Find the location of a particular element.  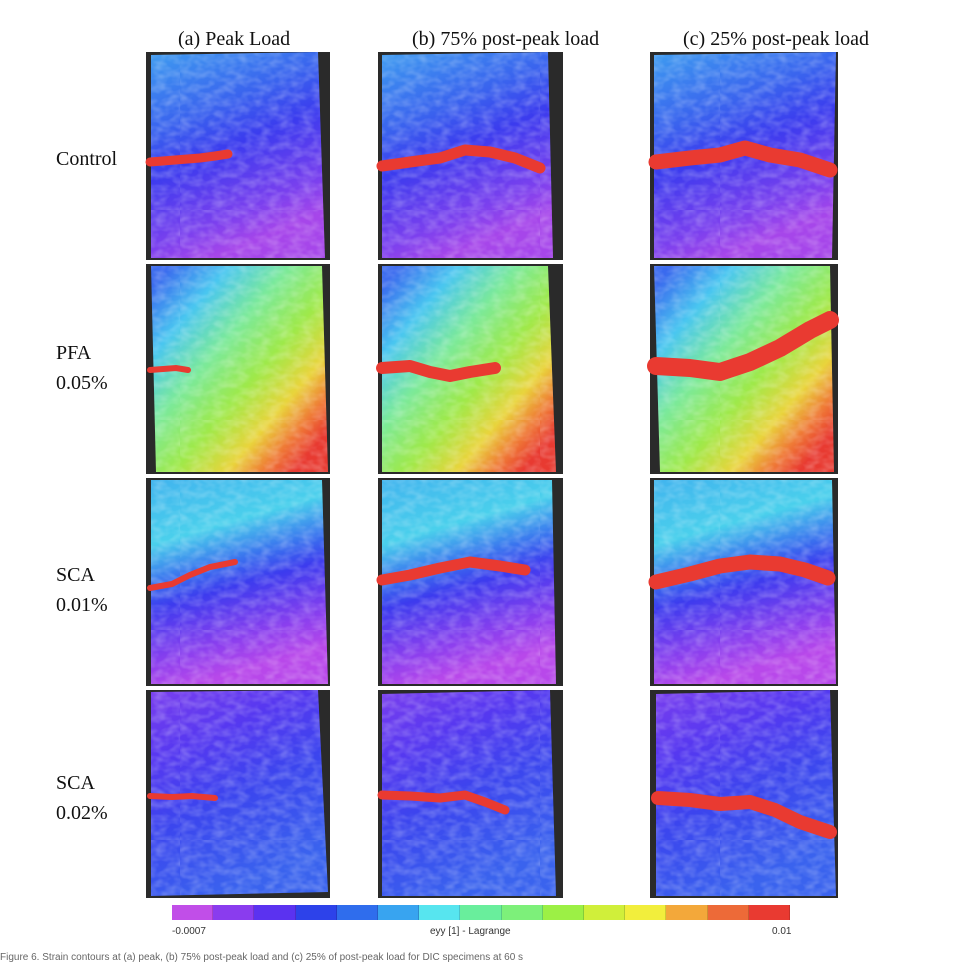

row-label-sca-001: SCA 0.01% is located at coordinates (82, 590).